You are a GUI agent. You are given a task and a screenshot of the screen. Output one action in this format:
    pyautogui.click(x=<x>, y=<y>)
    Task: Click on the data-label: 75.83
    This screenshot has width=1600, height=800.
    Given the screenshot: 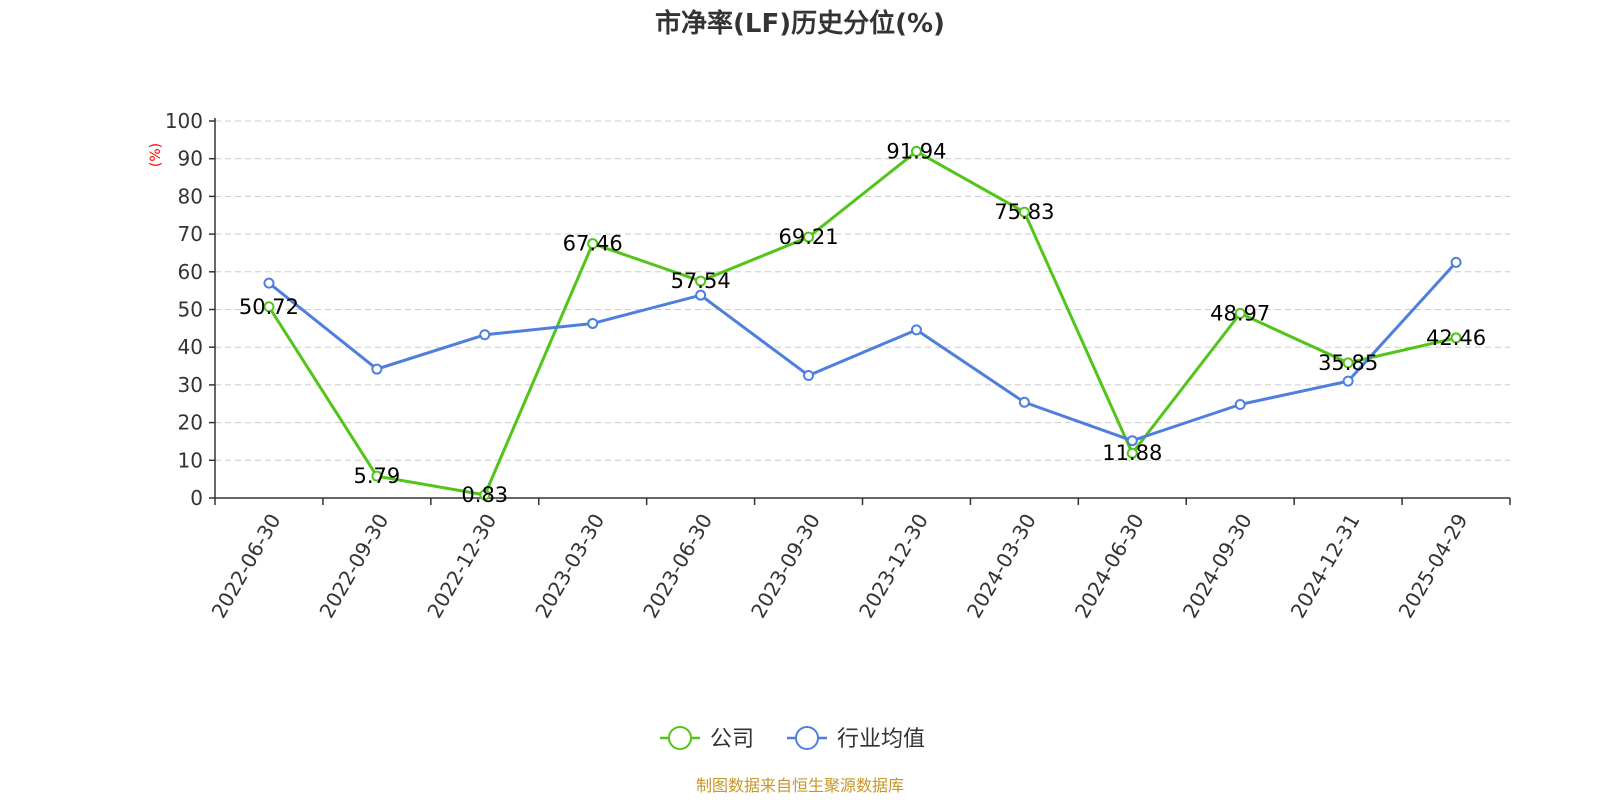 What is the action you would take?
    pyautogui.click(x=1024, y=212)
    